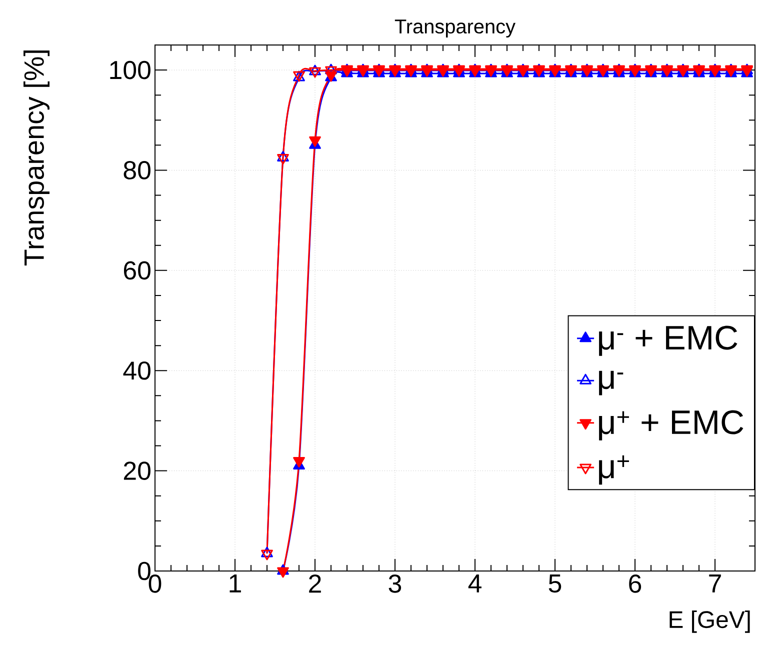  Describe the element at coordinates (671, 425) in the screenshot. I see `legend-label: μ$^{+}$ + EMC` at that location.